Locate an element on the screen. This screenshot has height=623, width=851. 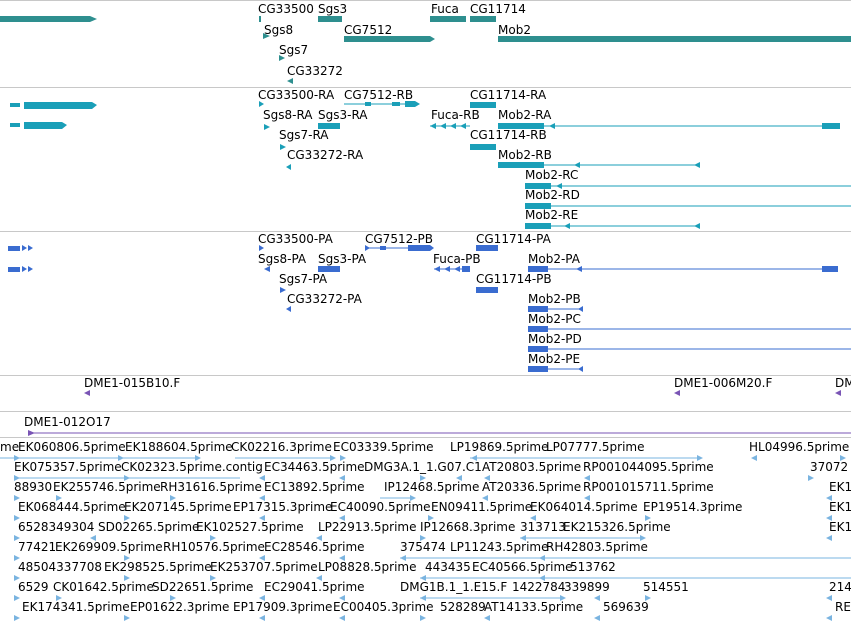
est-label: EC13892.5prime is located at coordinates (314, 487).